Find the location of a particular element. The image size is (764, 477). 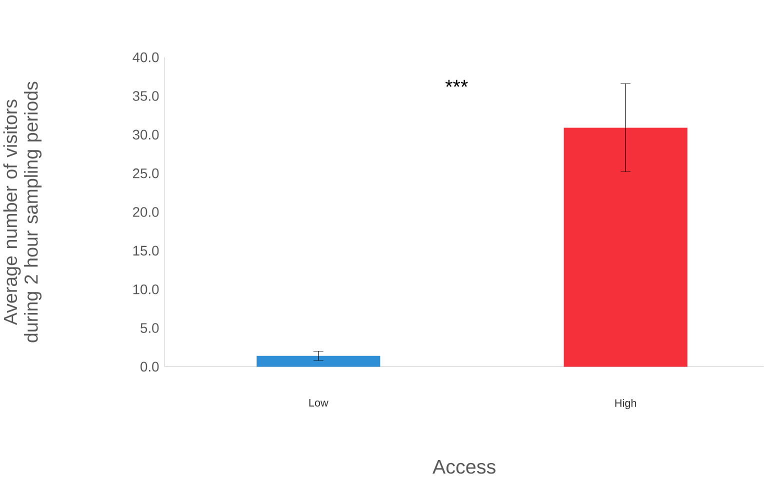

x-axis-title: Access is located at coordinates (464, 467).